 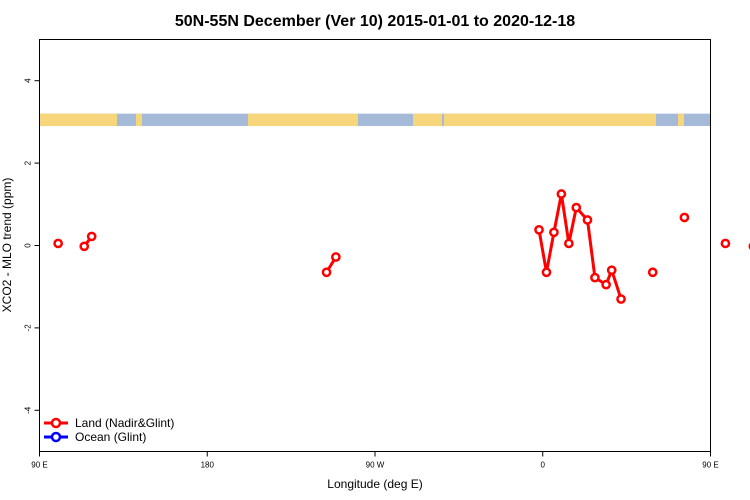 What do you see at coordinates (110, 437) in the screenshot?
I see `legend-label-ocean: Ocean (Glint)` at bounding box center [110, 437].